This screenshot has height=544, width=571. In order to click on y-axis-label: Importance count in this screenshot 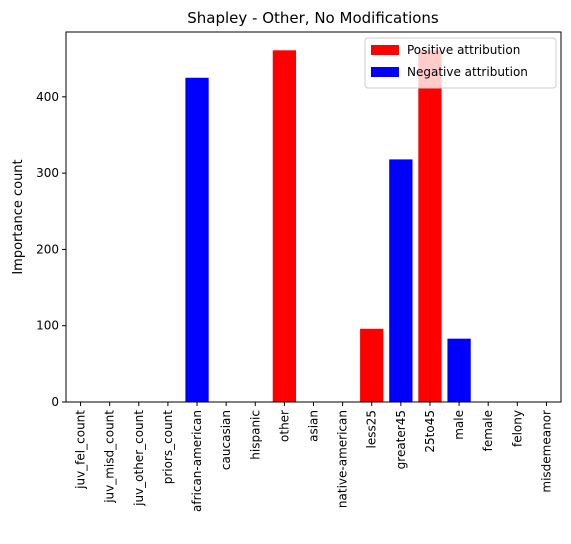, I will do `click(18, 216)`.